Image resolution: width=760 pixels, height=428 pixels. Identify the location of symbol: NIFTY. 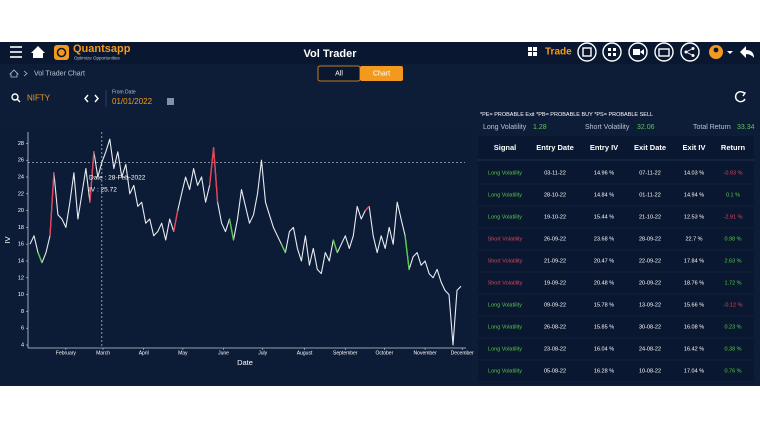
(39, 98).